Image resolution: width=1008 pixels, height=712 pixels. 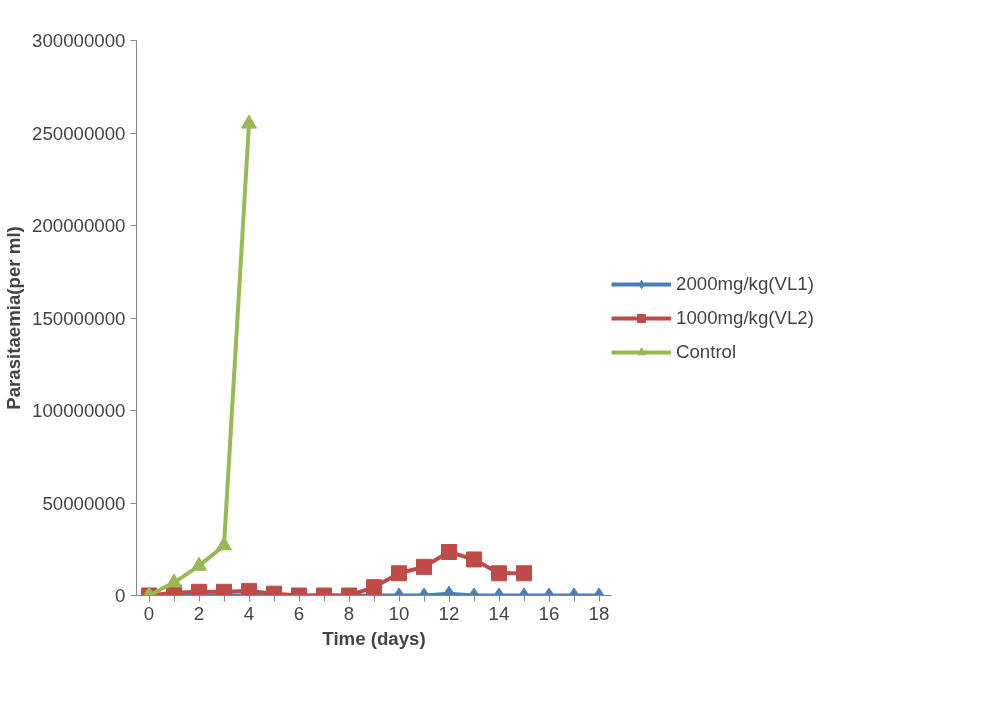 I want to click on x-tick-label: 2, so click(x=199, y=613).